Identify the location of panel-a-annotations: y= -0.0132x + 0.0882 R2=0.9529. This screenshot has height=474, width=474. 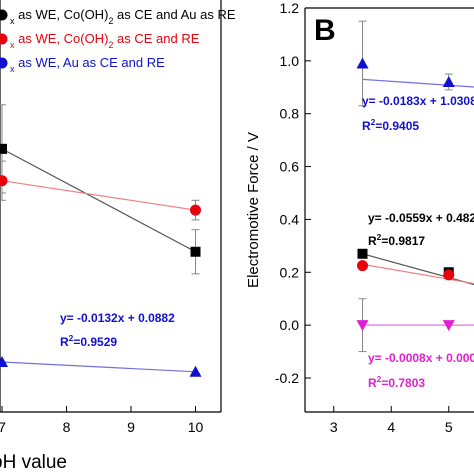
(117, 330).